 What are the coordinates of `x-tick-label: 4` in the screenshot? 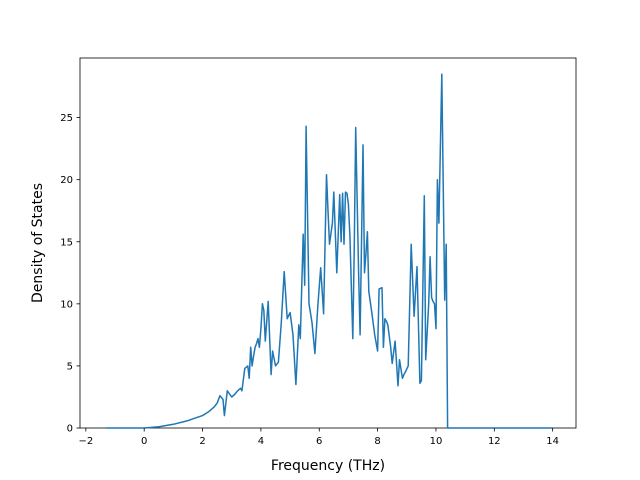 It's located at (261, 441).